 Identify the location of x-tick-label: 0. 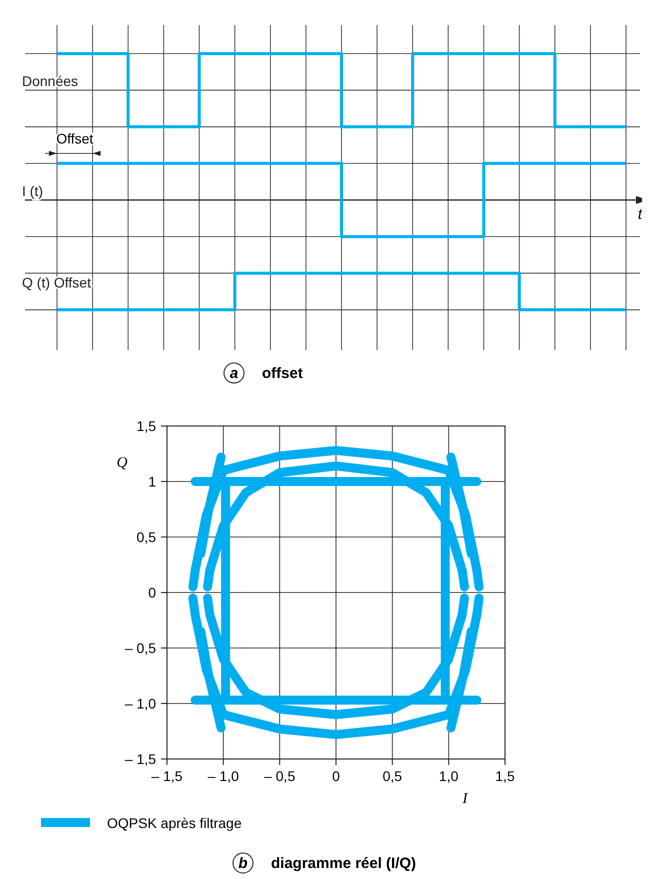
(336, 776).